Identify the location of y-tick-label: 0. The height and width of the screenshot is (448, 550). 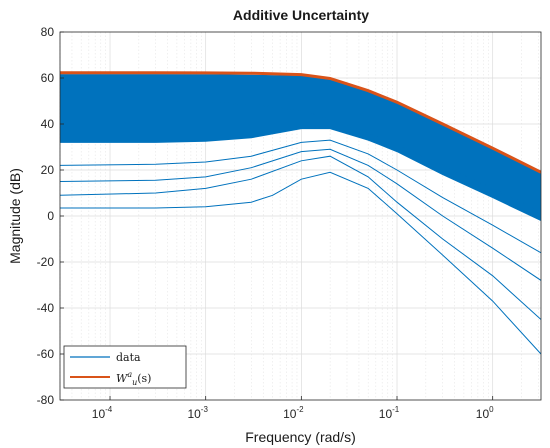
(50, 216).